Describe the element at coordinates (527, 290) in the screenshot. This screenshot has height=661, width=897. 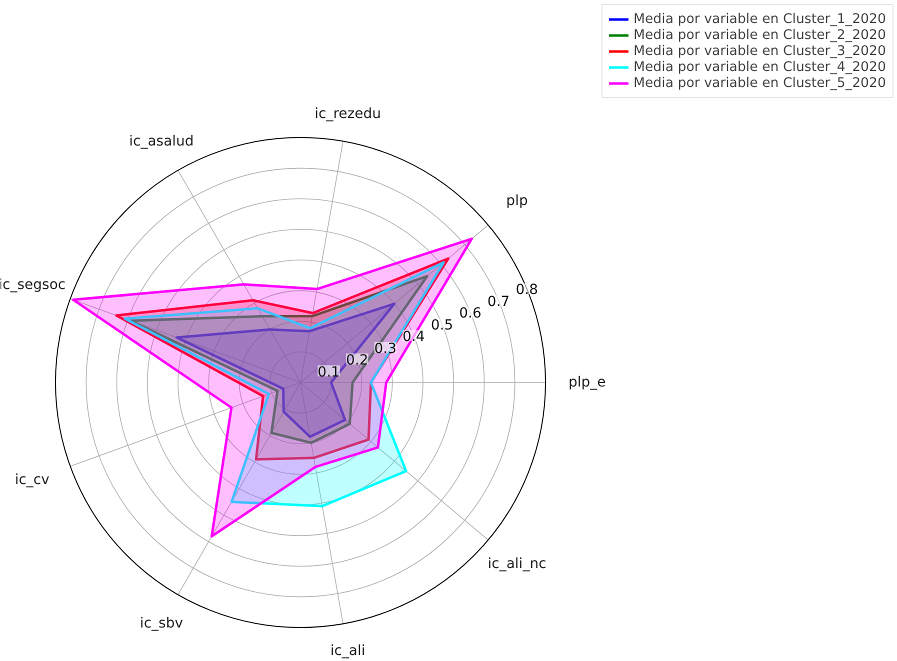
I see `y-tick-label: 0.8` at that location.